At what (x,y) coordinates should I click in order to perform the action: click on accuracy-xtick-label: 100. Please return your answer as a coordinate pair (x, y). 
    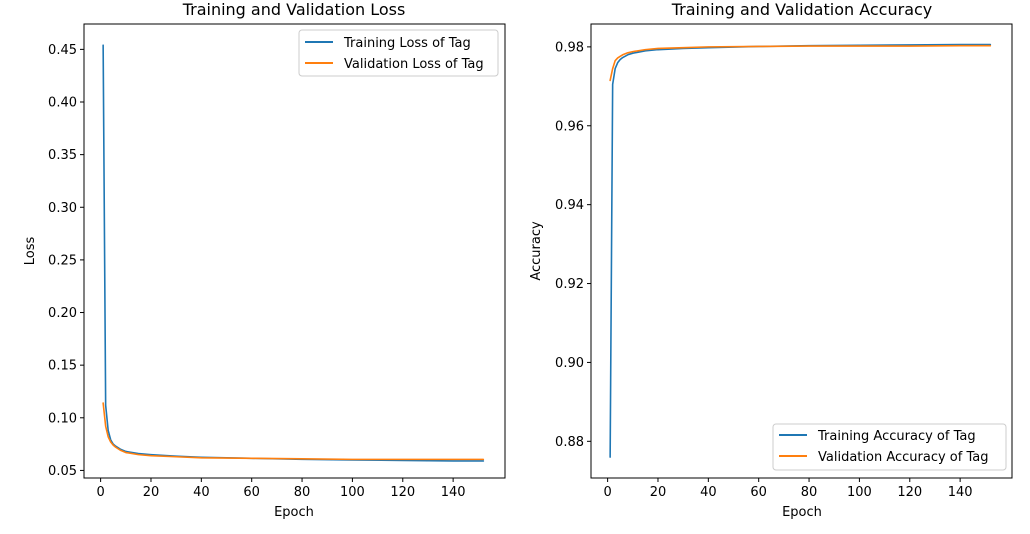
    Looking at the image, I should click on (859, 492).